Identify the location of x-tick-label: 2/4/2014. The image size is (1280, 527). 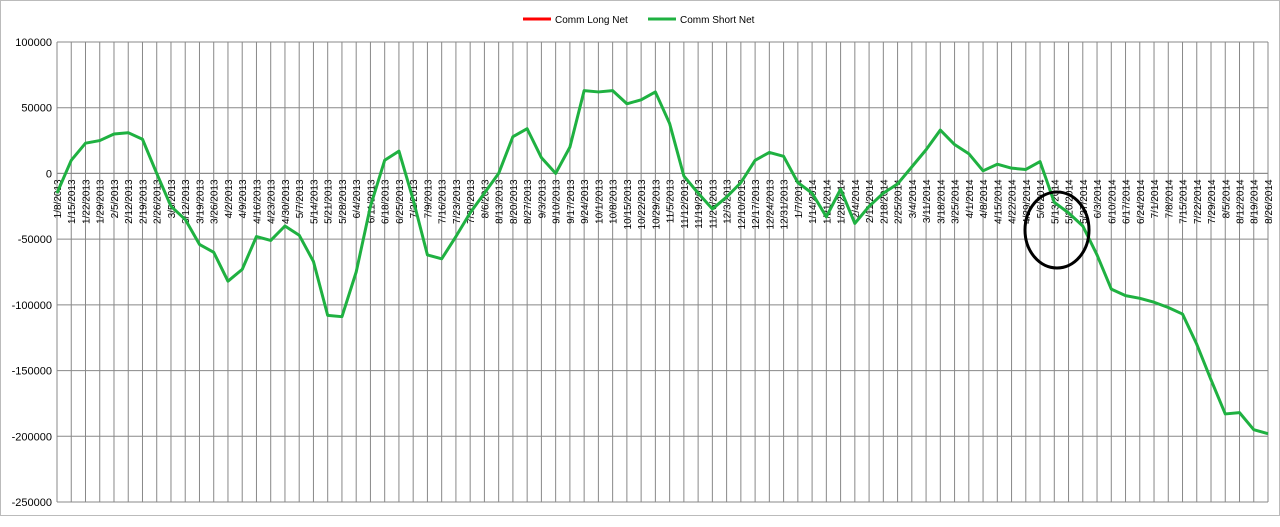
(856, 198).